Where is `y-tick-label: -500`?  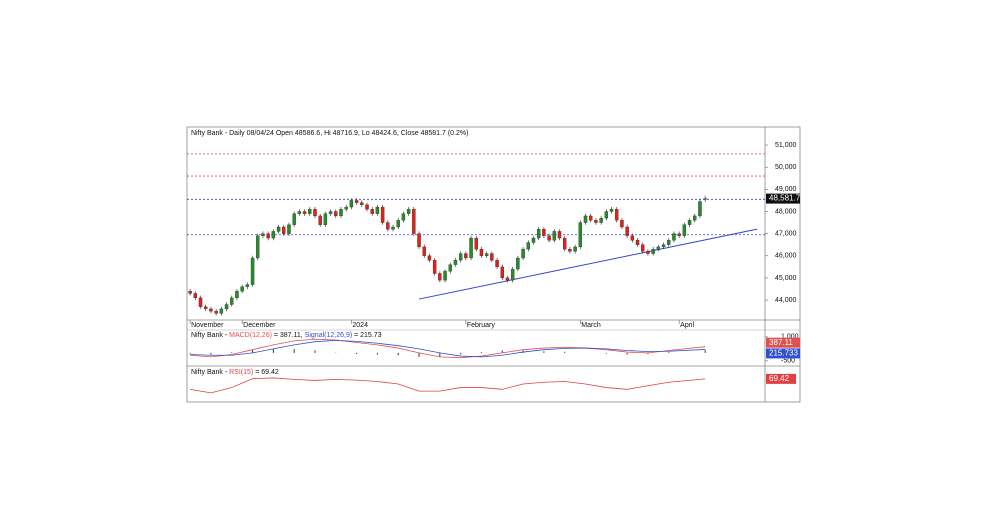 y-tick-label: -500 is located at coordinates (788, 361).